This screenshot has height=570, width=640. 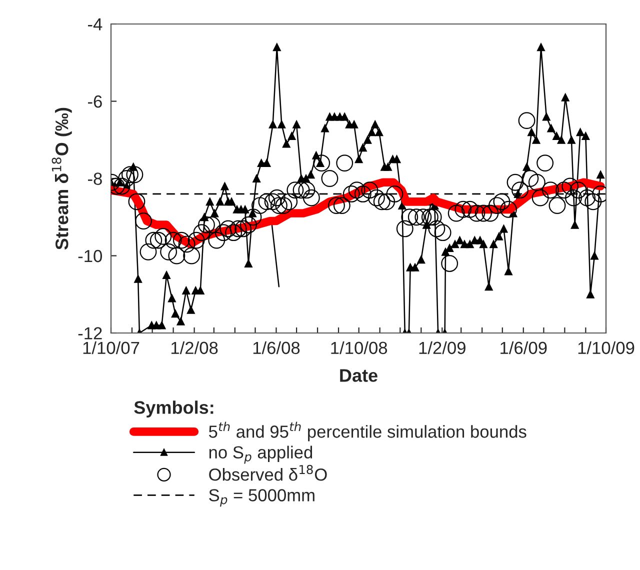 I want to click on x-tick-label: 1/10/08, so click(x=359, y=347).